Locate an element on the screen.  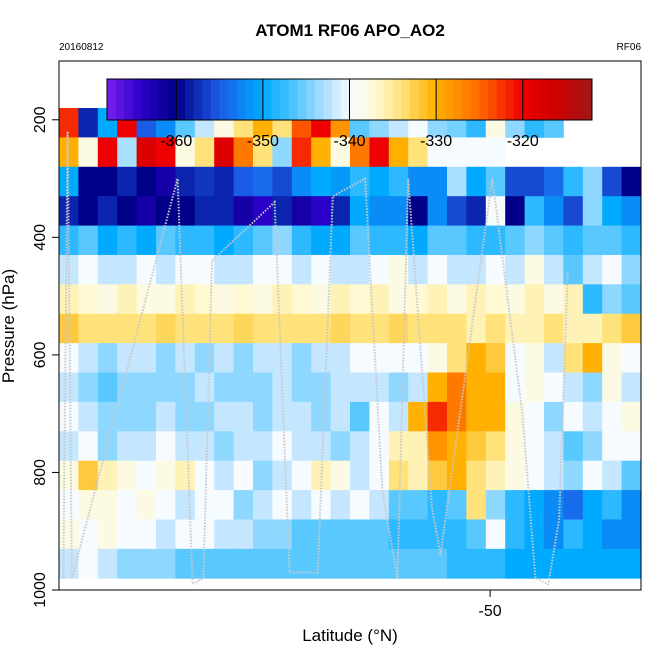
flight-label: RF06 is located at coordinates (629, 47).